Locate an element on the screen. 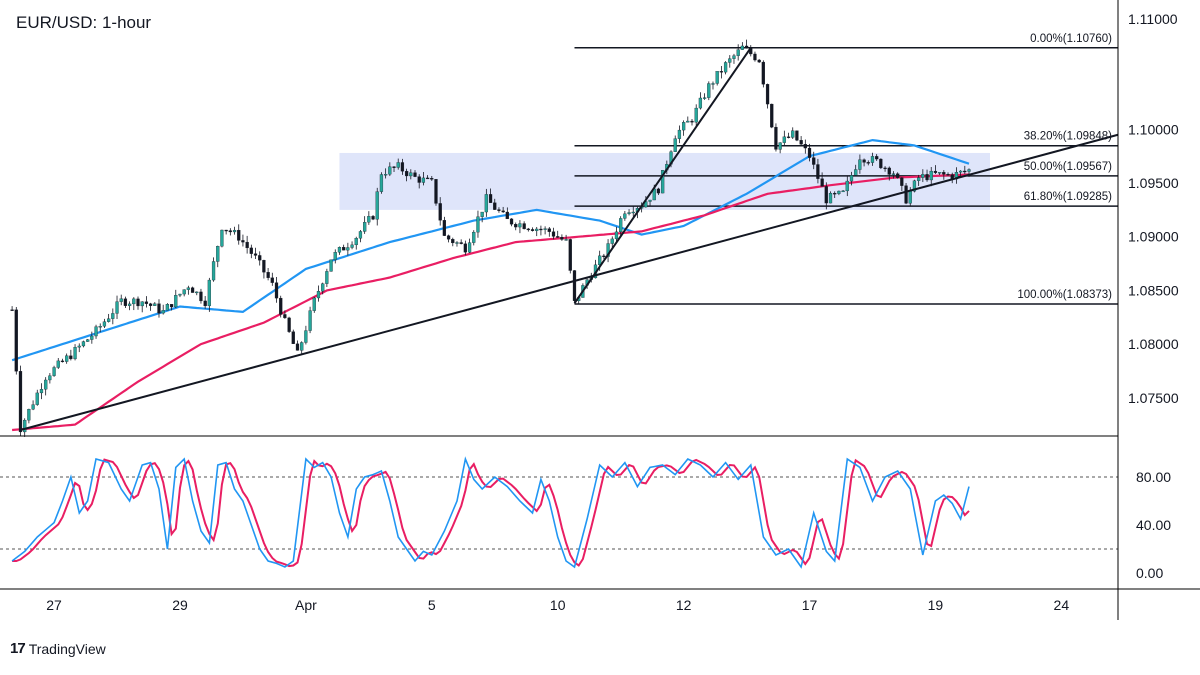 The width and height of the screenshot is (1200, 675). price-tick-label: 1.09000 is located at coordinates (1153, 237).